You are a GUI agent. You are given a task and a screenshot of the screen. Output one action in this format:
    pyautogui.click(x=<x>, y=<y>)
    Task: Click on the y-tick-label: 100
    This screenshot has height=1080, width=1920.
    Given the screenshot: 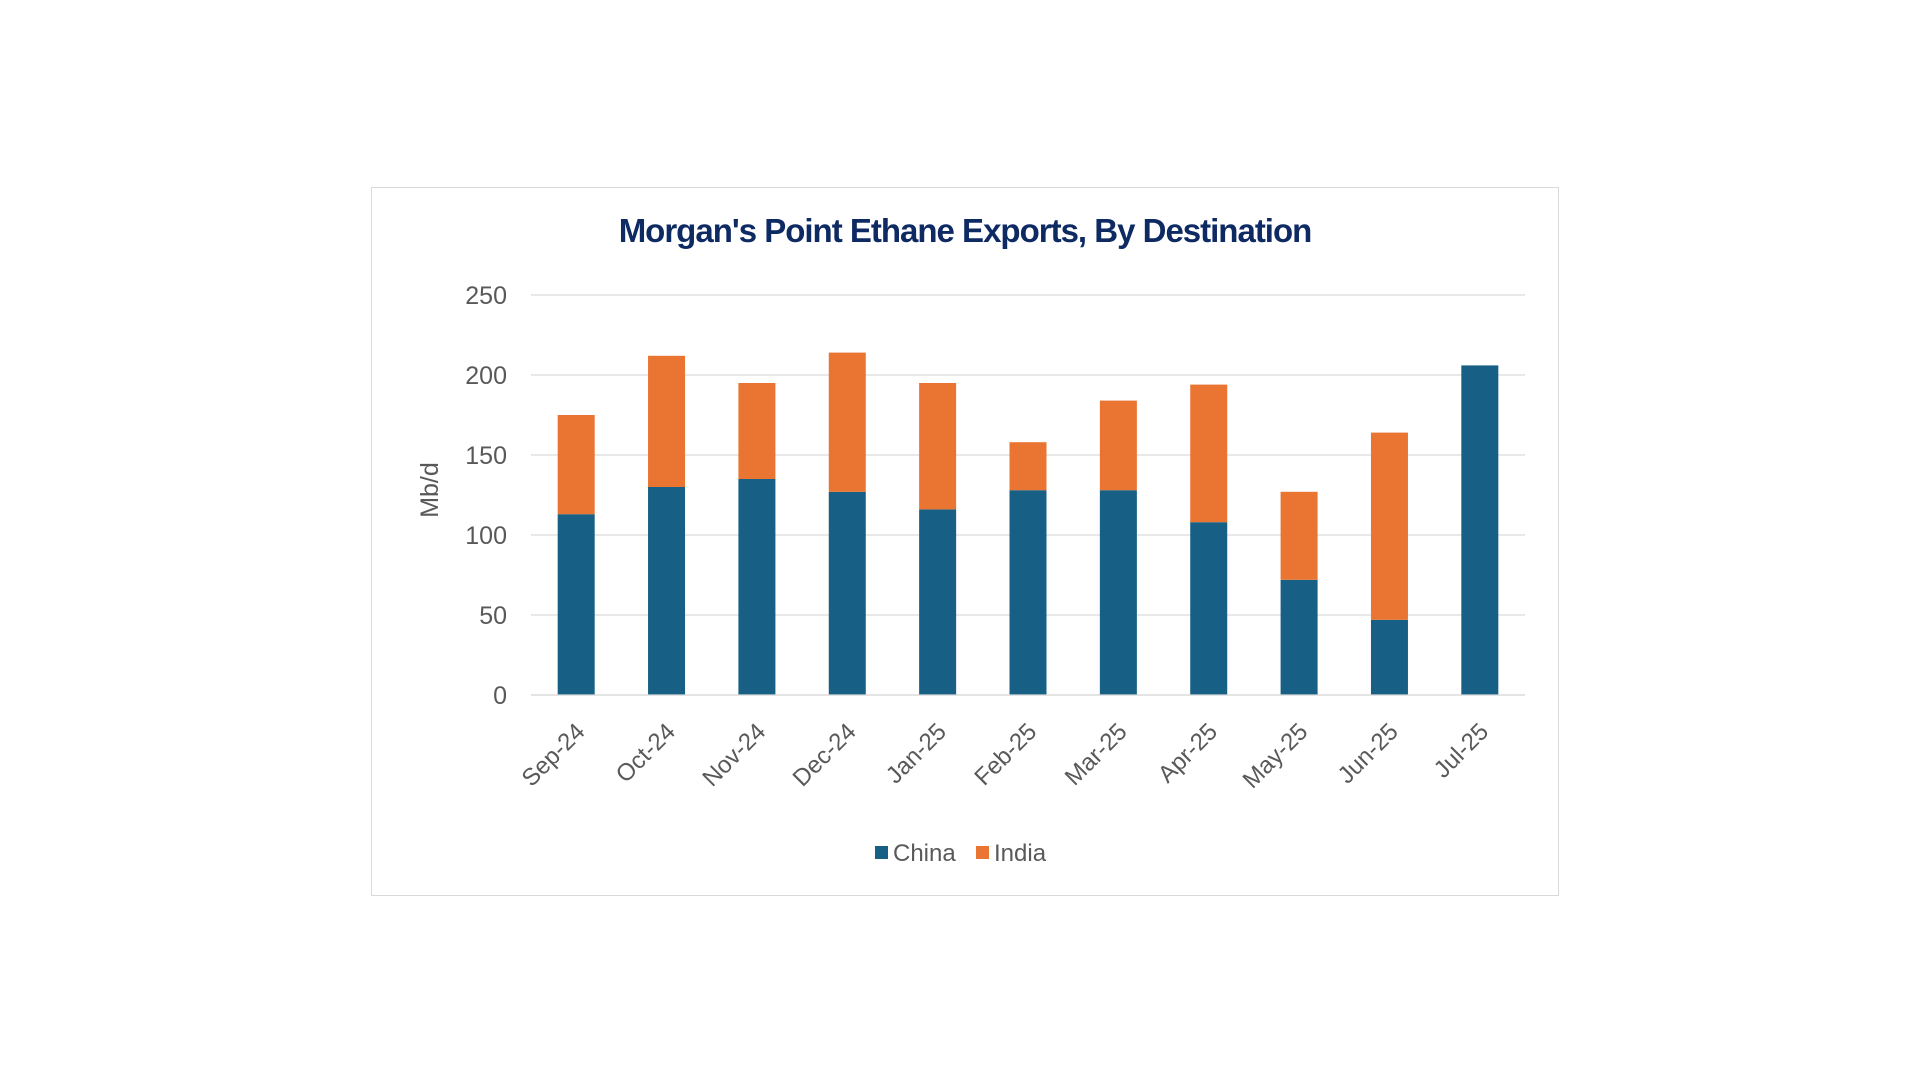 What is the action you would take?
    pyautogui.click(x=486, y=536)
    